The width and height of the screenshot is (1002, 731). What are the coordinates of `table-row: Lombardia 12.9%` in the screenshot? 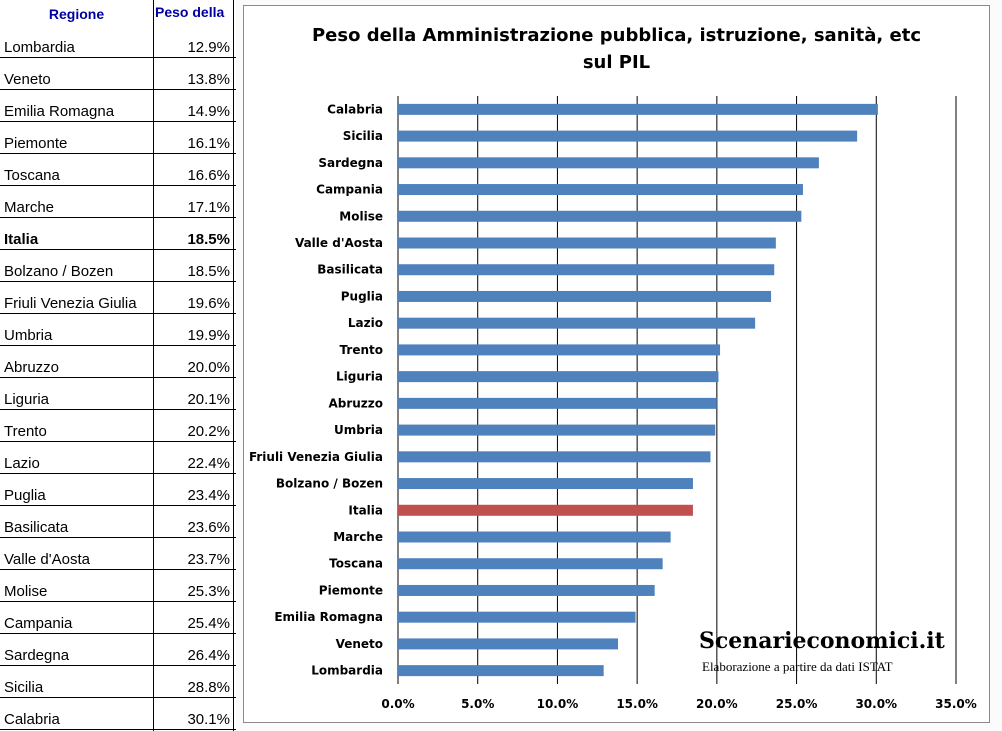 It's located at (118, 42).